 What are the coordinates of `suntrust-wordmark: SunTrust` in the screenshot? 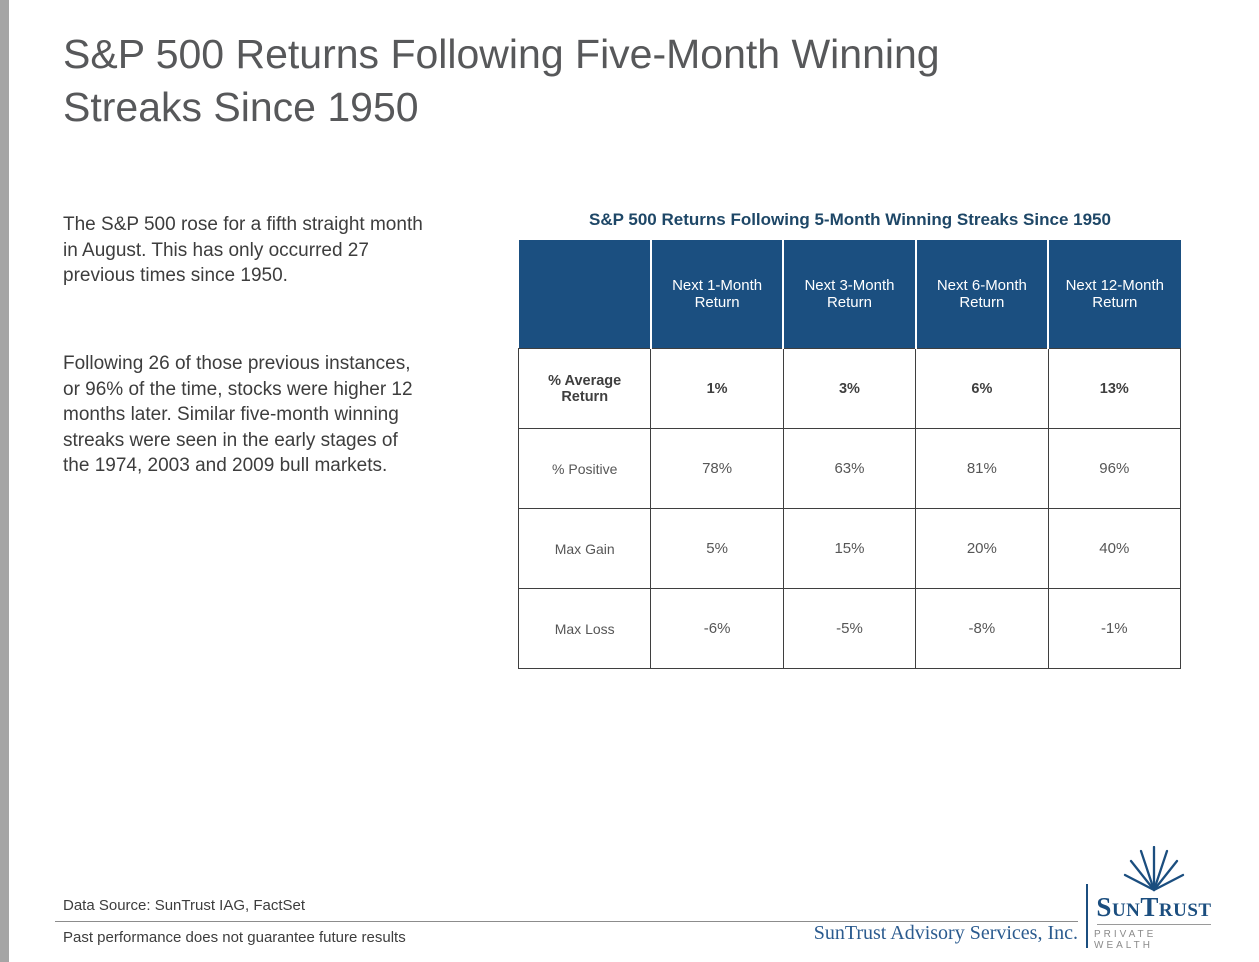 It's located at (1154, 907).